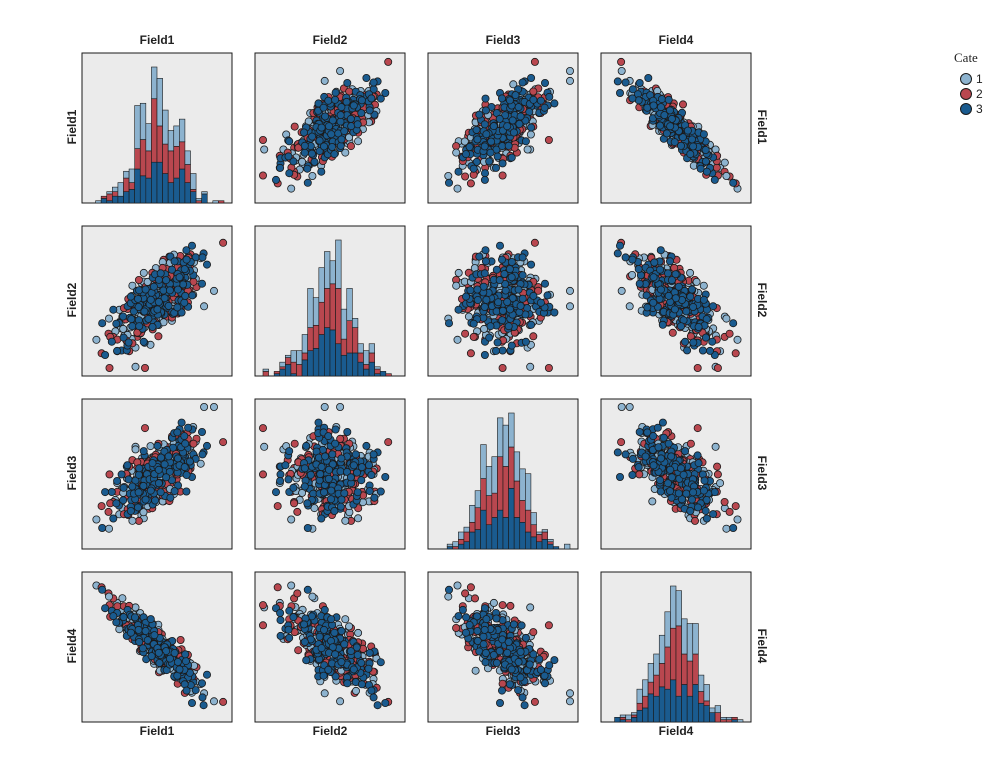  What do you see at coordinates (503, 128) in the screenshot?
I see `panel-r1-c3` at bounding box center [503, 128].